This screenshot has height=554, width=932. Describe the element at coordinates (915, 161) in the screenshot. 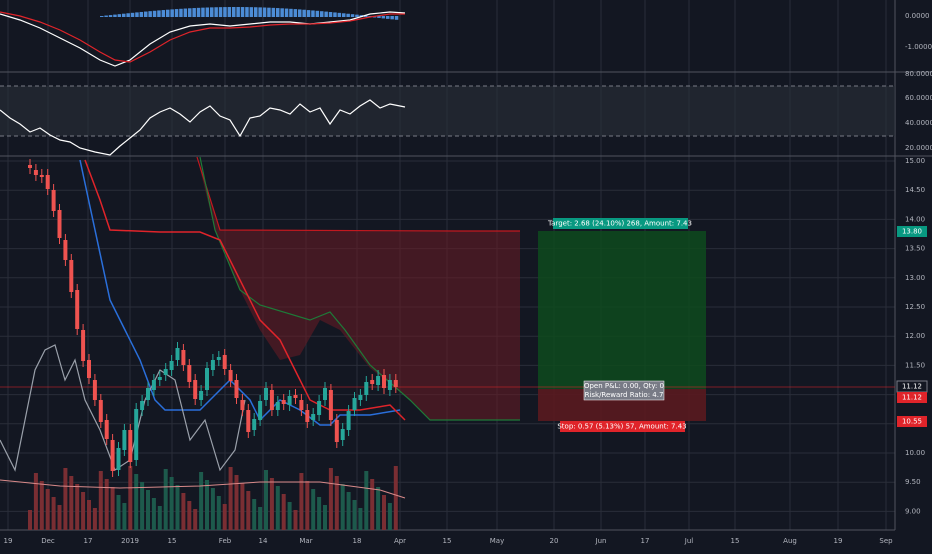

I see `price-axis-label: 15.00` at that location.